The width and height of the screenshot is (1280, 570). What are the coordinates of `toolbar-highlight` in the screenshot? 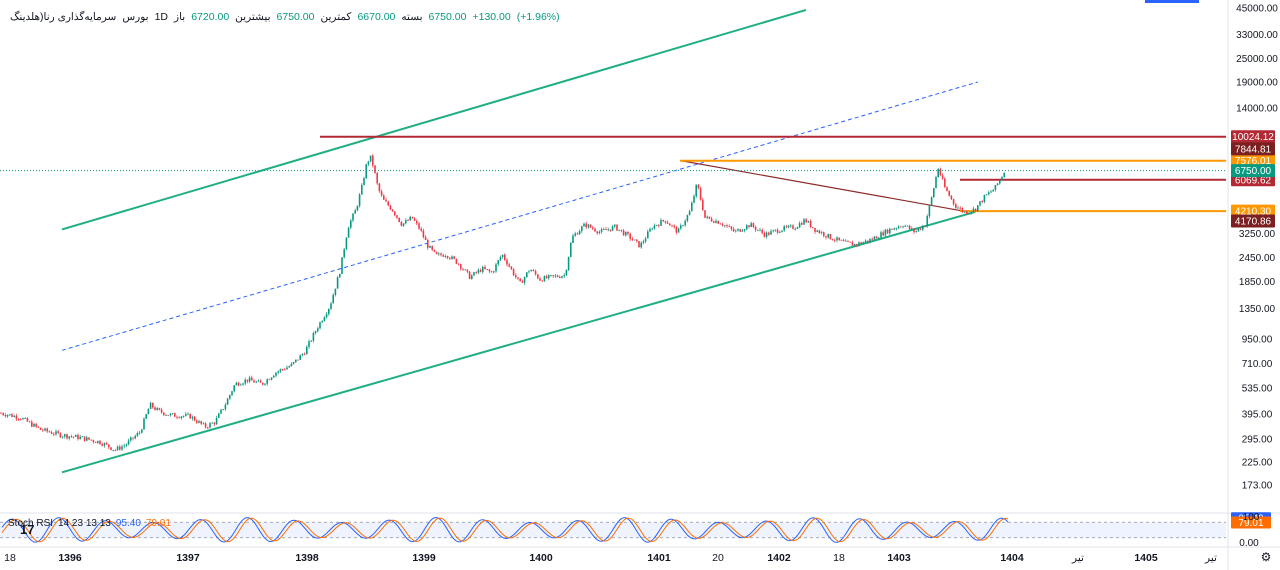 It's located at (1172, 1).